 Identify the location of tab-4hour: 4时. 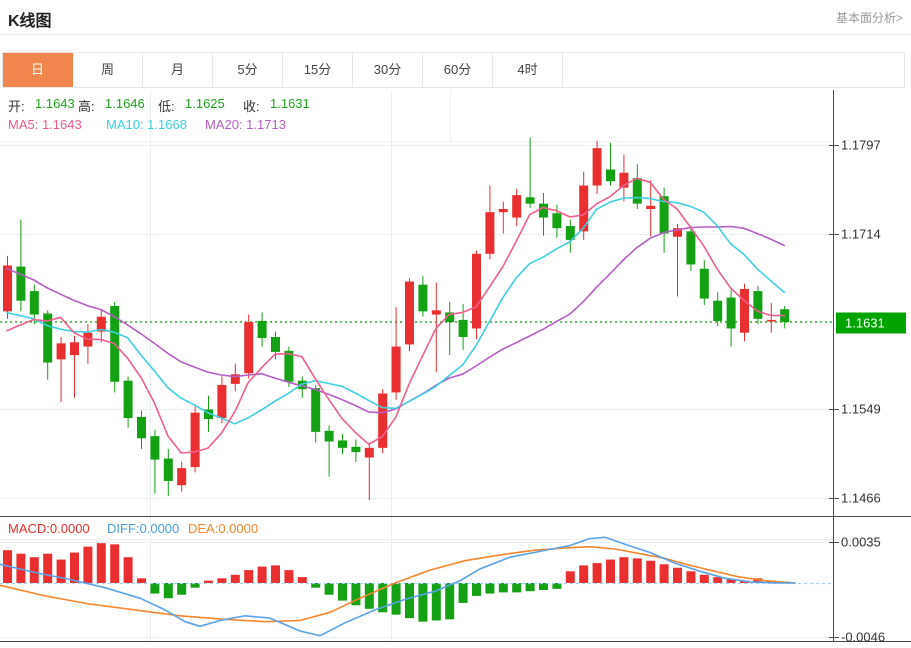
(528, 70).